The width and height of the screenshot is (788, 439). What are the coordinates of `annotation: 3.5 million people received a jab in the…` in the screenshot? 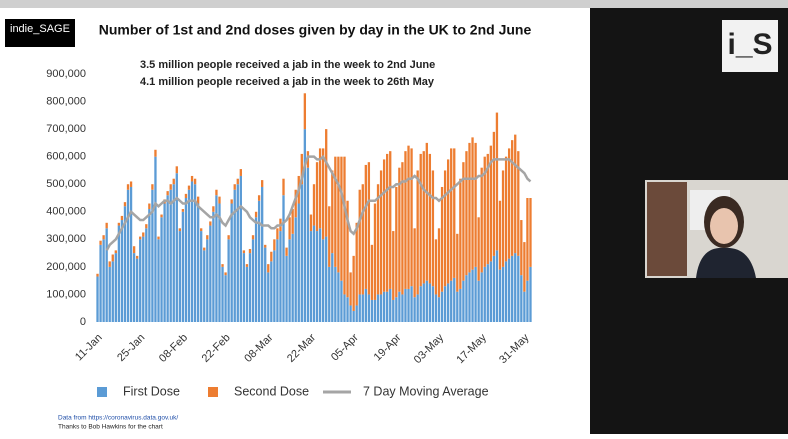 It's located at (287, 65).